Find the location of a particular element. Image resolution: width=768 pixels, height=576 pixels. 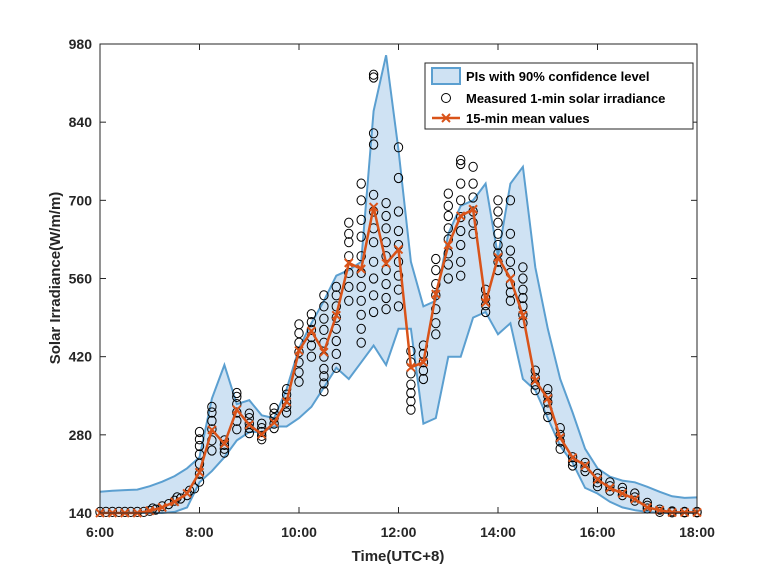

x-tick-label: 14:00 is located at coordinates (498, 532).